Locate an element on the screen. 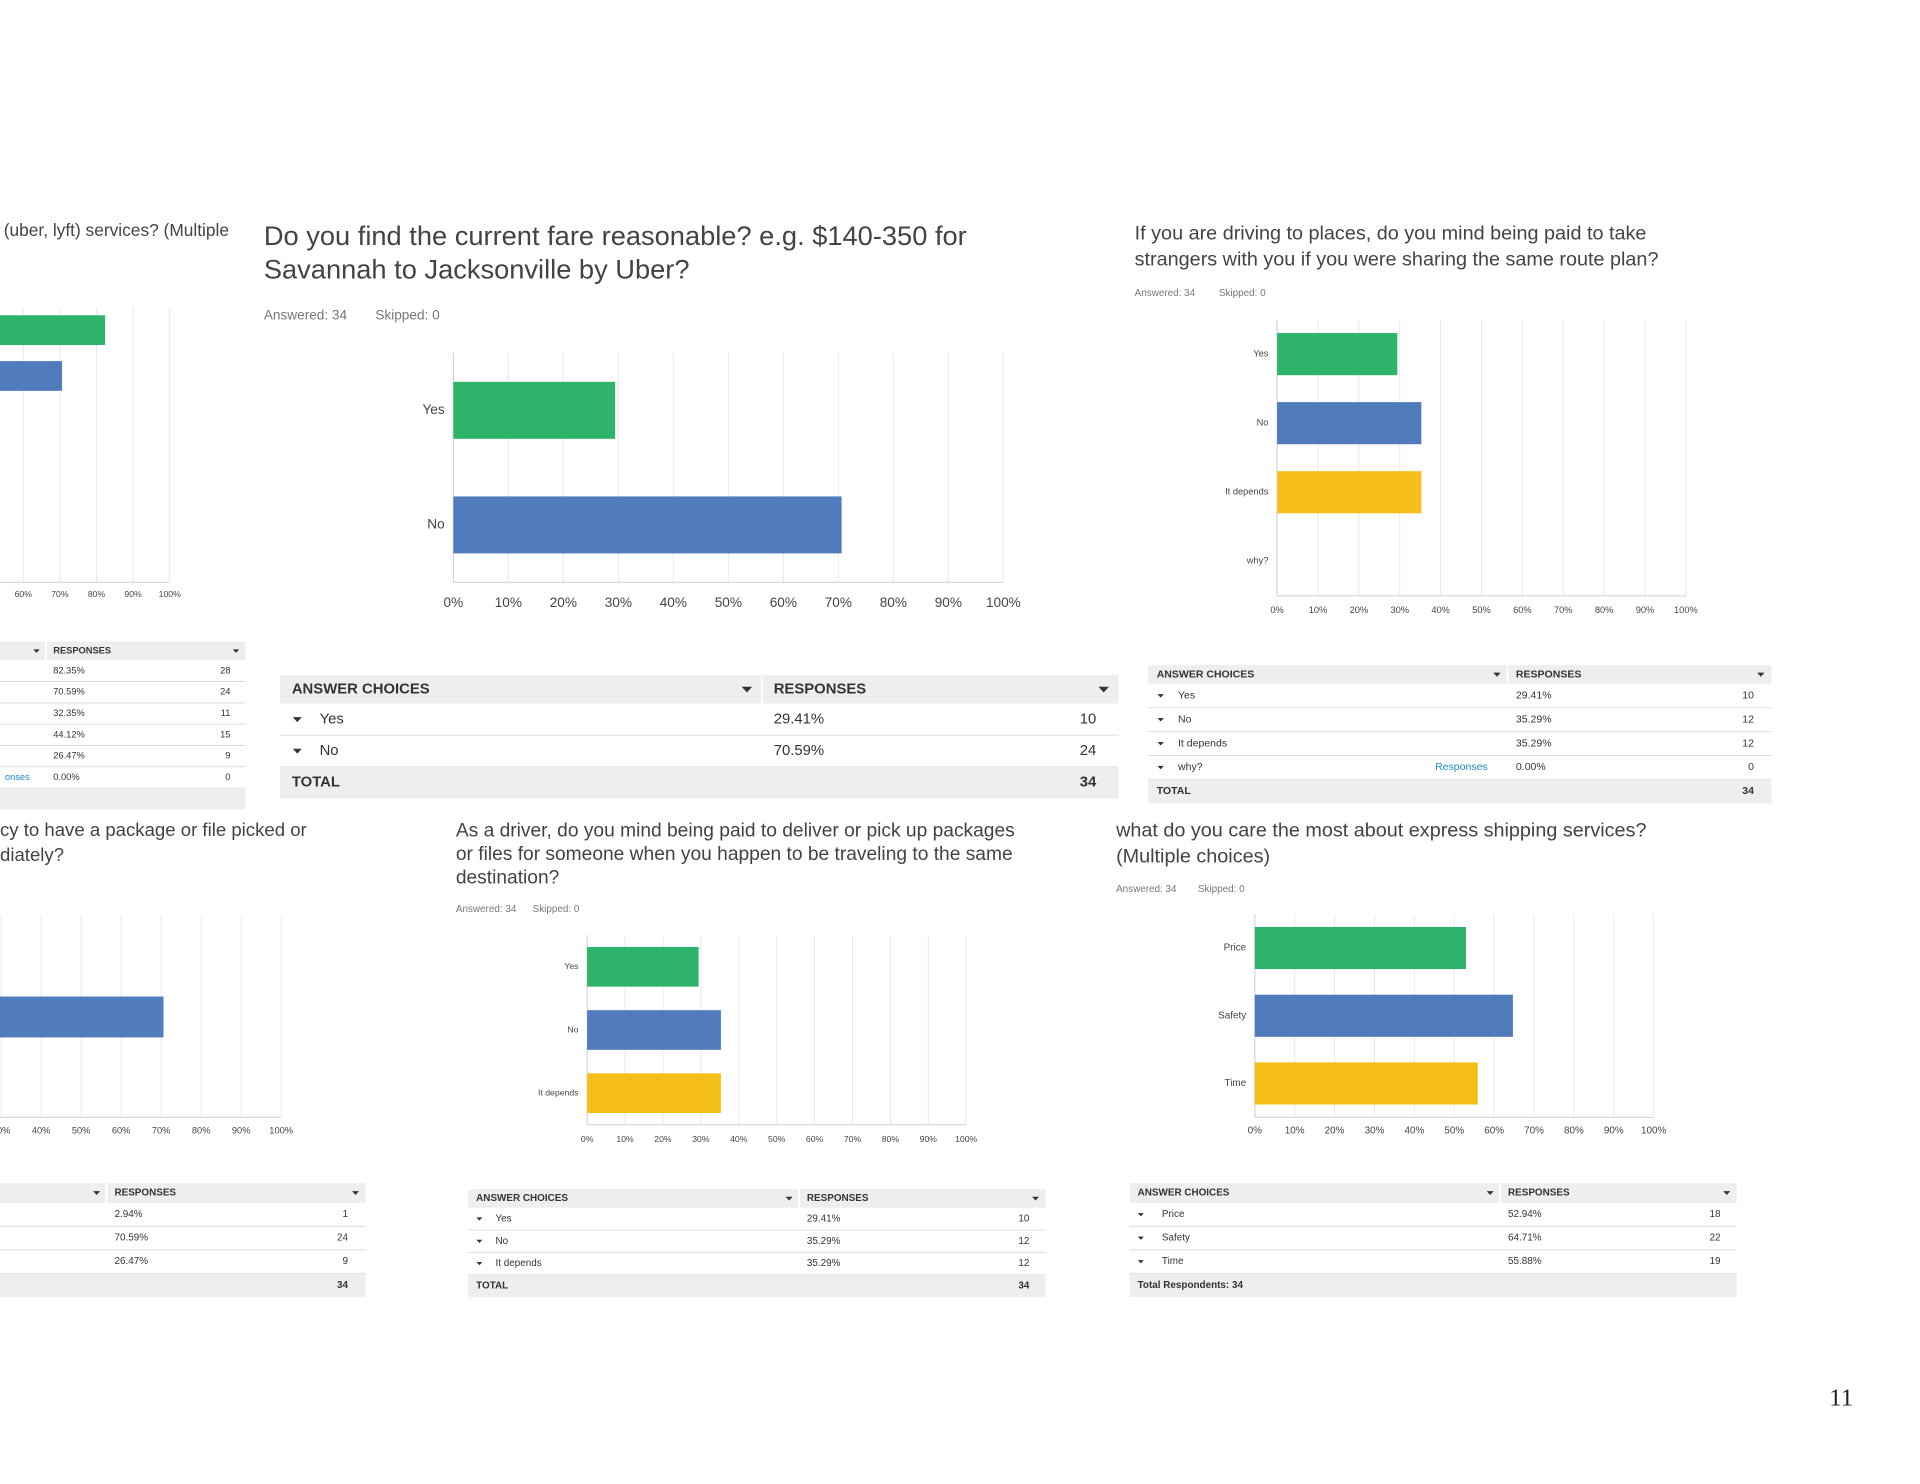 The image size is (1920, 1484). question-title: (Multiple choices) is located at coordinates (1193, 856).